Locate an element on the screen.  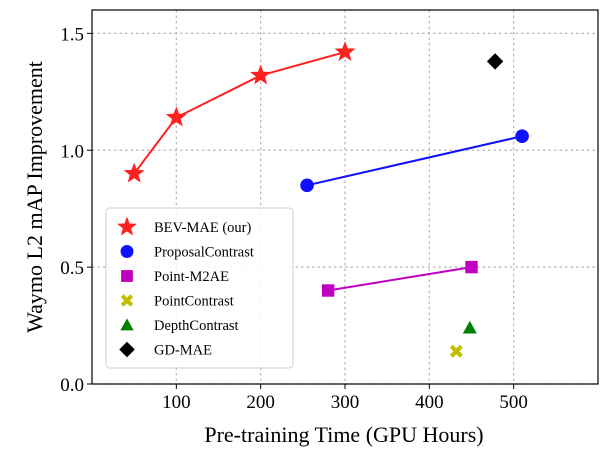
legend-marker-gd-mae is located at coordinates (127, 349).